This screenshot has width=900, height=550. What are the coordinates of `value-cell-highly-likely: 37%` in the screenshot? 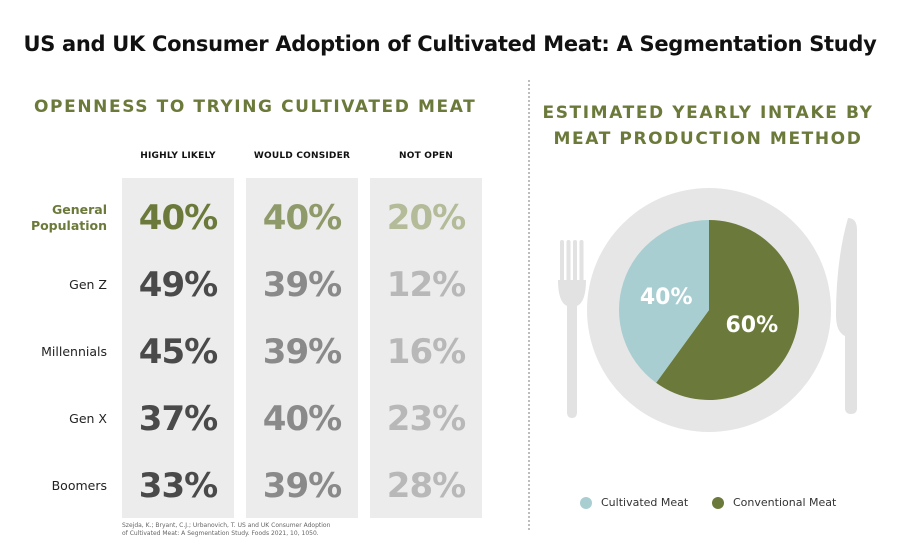 It's located at (178, 419).